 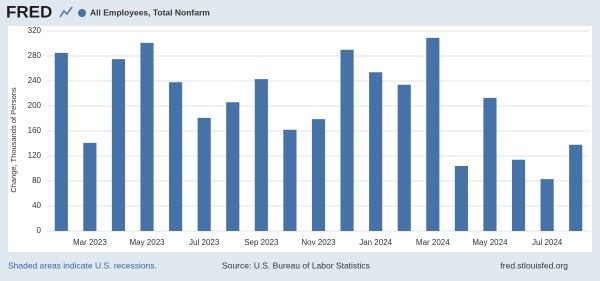 I want to click on y-tick-label: 240, so click(x=35, y=80).